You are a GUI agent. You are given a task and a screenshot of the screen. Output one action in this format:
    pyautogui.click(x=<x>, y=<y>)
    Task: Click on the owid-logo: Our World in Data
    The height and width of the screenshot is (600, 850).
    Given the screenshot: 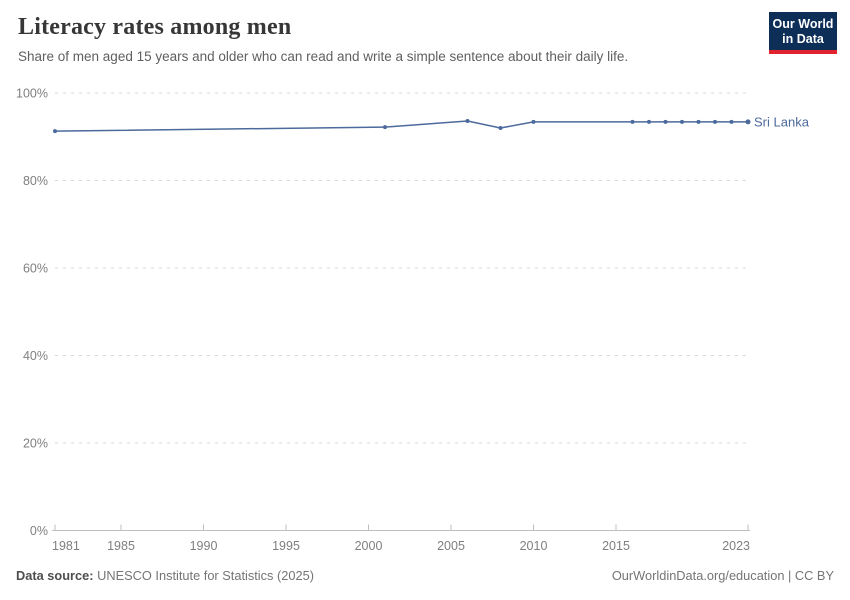 What is the action you would take?
    pyautogui.click(x=803, y=33)
    